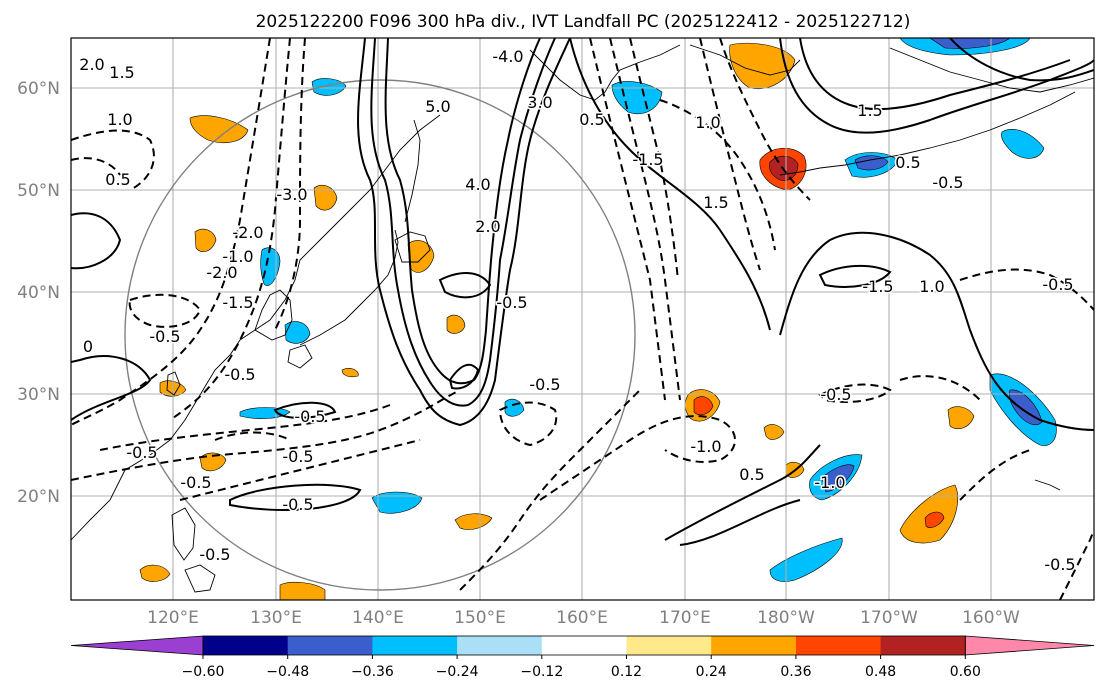  Describe the element at coordinates (247, 232) in the screenshot. I see `contour-label: -2.0` at that location.